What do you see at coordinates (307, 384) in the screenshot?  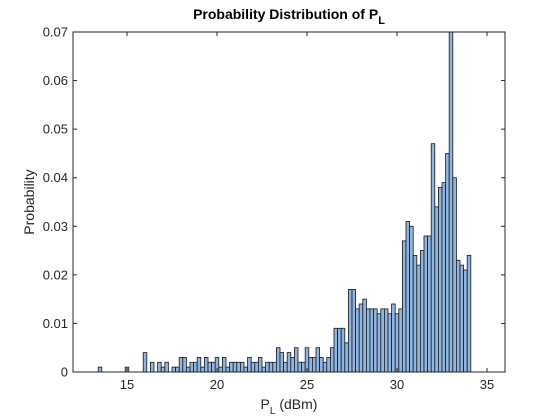 I see `x-tick-label: 25` at bounding box center [307, 384].